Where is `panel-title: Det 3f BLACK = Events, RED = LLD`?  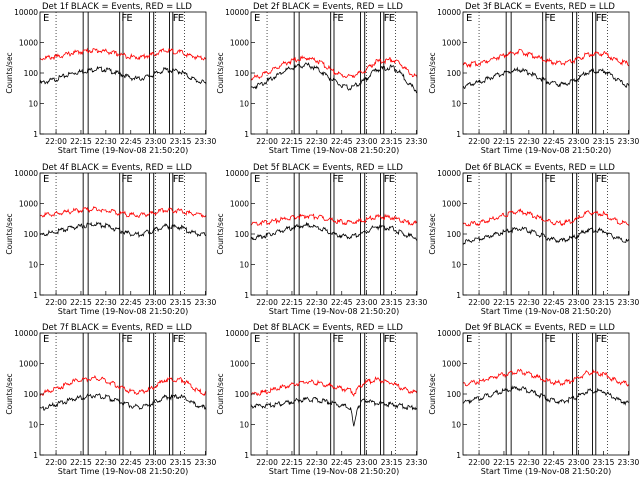 panel-title: Det 3f BLACK = Events, RED = LLD is located at coordinates (540, 7).